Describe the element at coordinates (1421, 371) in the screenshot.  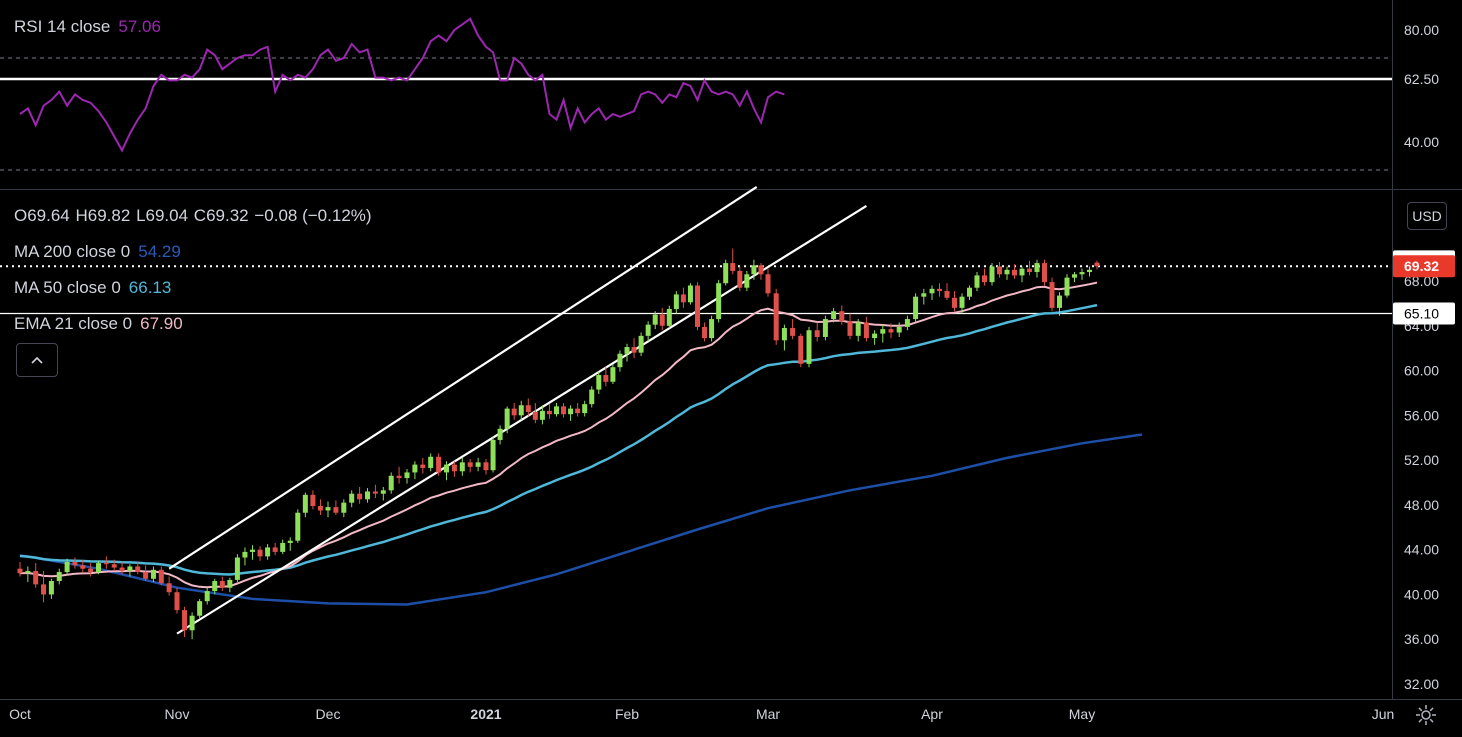
I see `price-tick-label: 60.00` at that location.